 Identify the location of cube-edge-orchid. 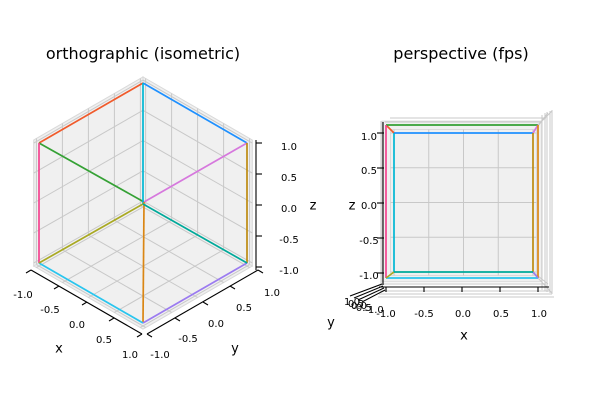
(195, 172).